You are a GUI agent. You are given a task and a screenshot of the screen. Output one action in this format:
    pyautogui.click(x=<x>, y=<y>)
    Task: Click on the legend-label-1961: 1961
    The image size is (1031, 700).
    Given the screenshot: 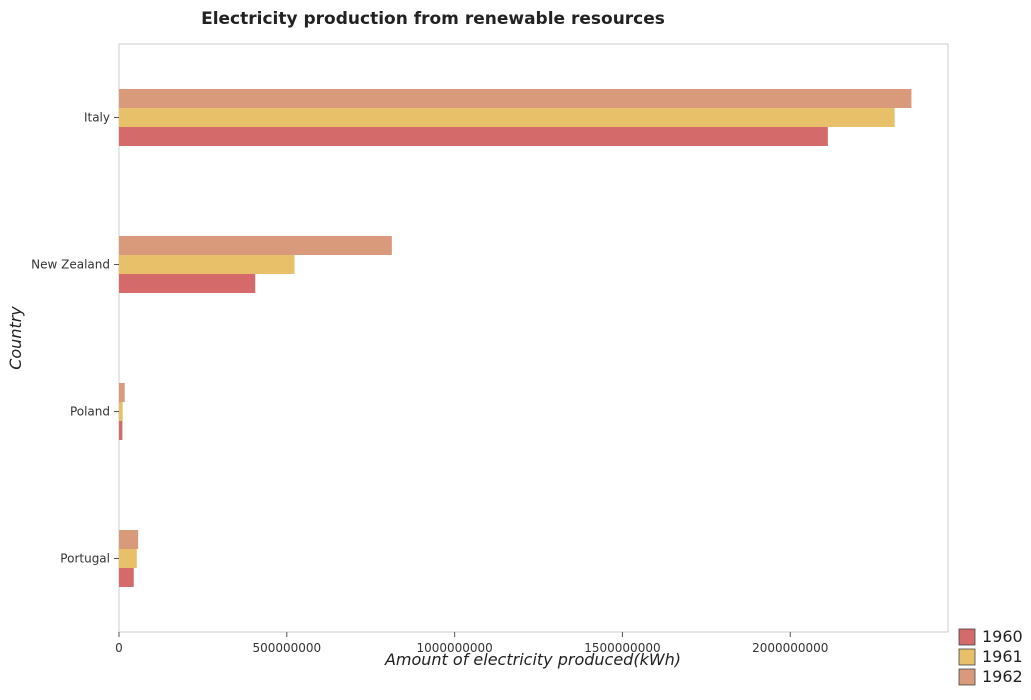 What is the action you would take?
    pyautogui.click(x=1002, y=656)
    